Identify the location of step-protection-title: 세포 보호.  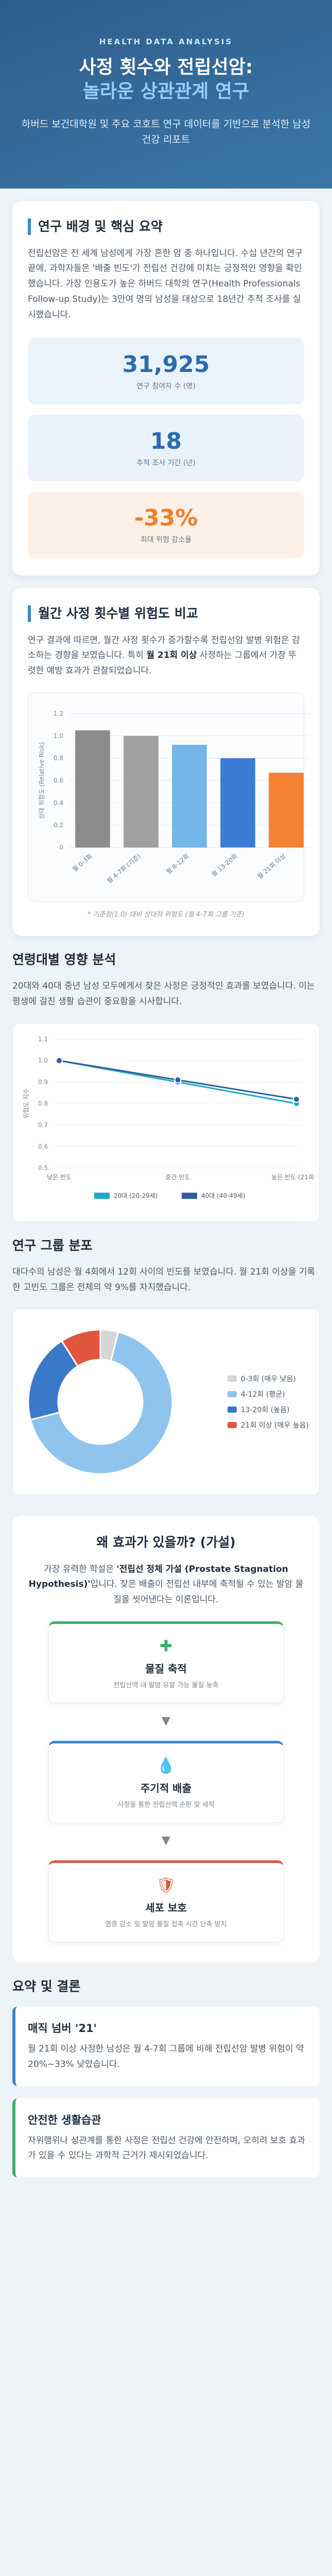
(166, 1907).